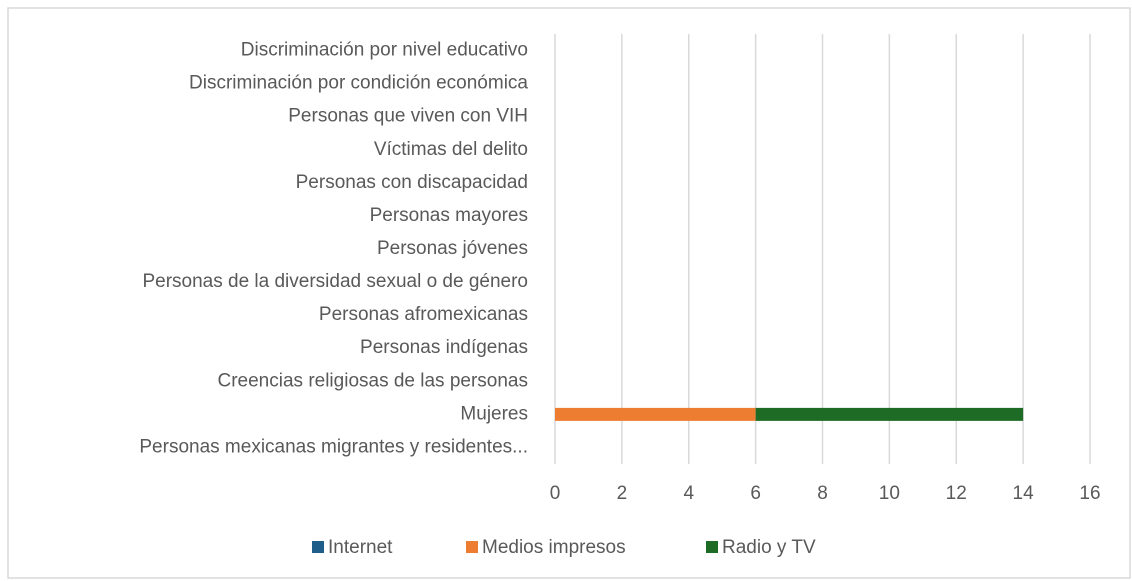  I want to click on x-tick-label: 10, so click(889, 493).